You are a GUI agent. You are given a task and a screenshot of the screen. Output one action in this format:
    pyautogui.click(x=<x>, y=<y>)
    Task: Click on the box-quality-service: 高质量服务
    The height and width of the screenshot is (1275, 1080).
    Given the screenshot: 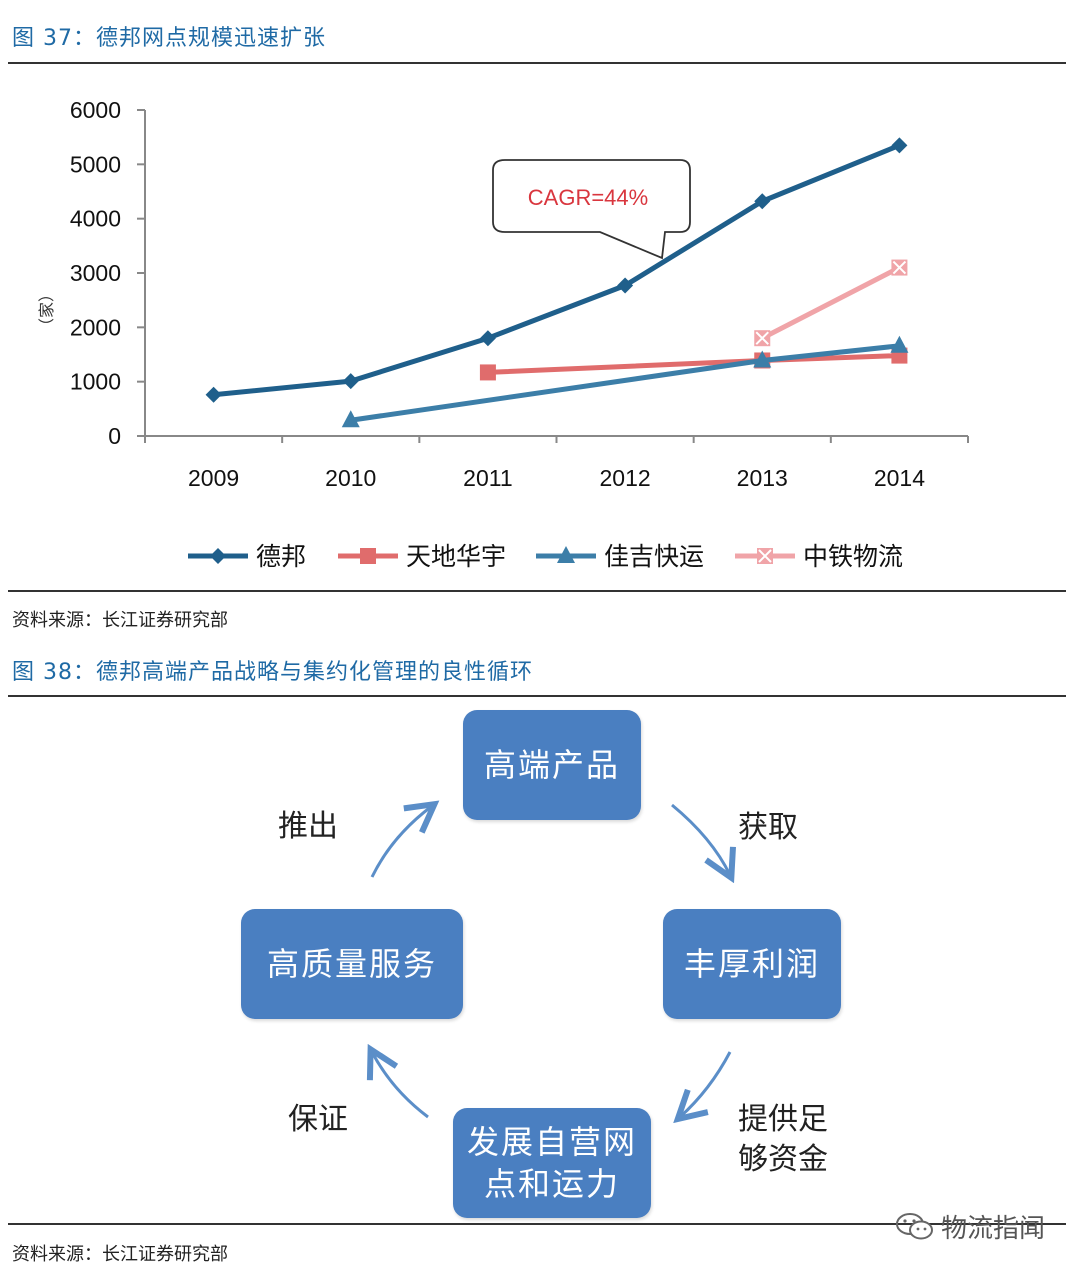 What is the action you would take?
    pyautogui.click(x=352, y=964)
    